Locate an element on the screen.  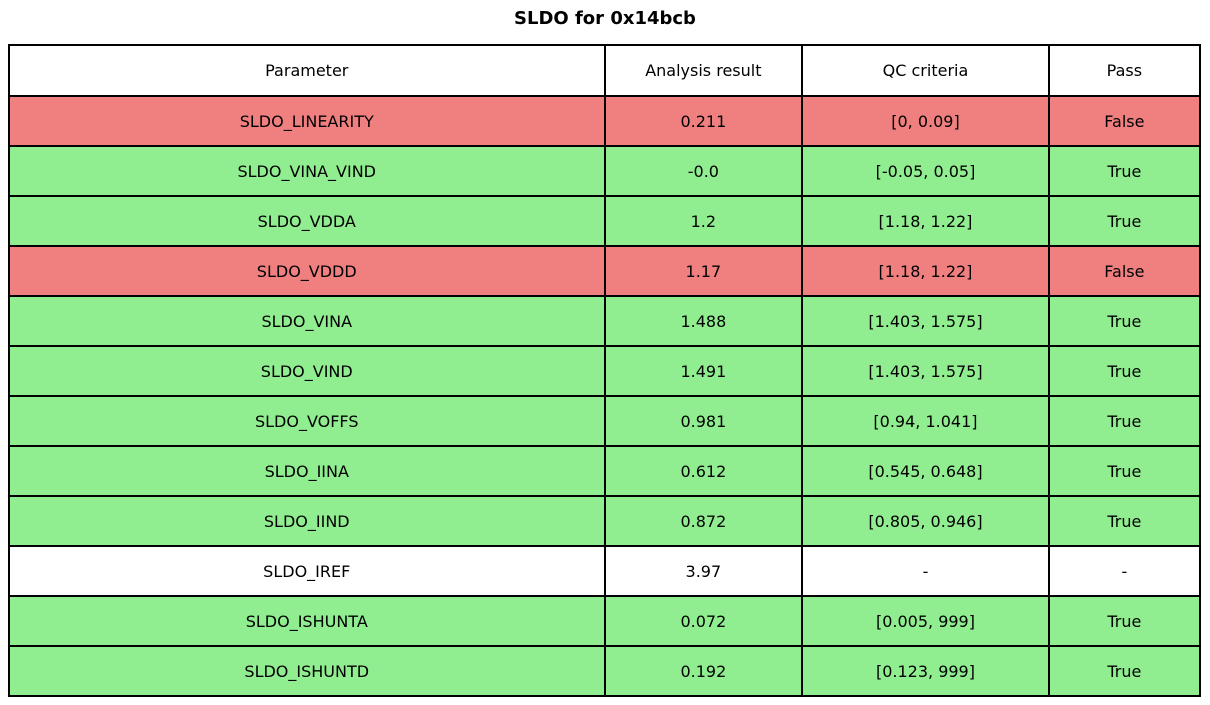
cell-qc-criteria: [-0.05, 0.05] is located at coordinates (925, 171).